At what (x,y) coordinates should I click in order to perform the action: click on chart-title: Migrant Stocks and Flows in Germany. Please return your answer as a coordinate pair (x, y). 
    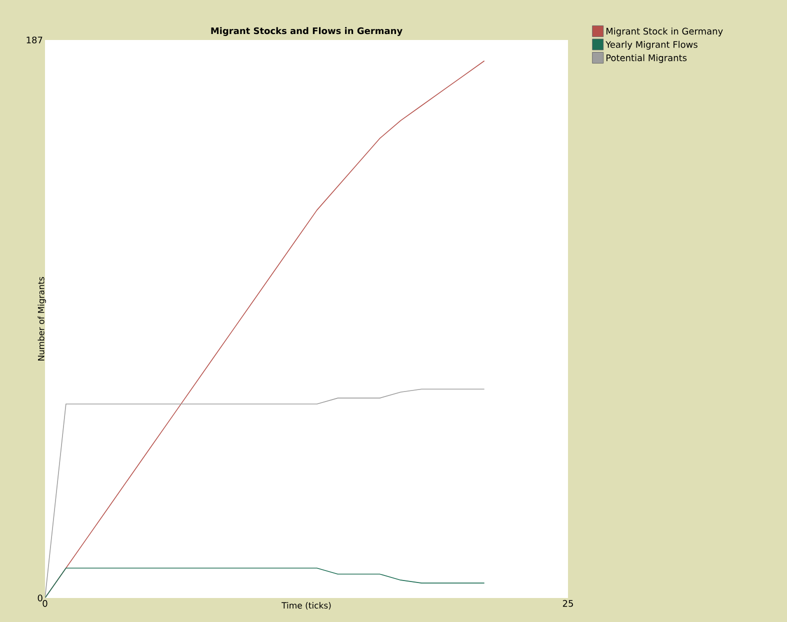
    Looking at the image, I should click on (306, 31).